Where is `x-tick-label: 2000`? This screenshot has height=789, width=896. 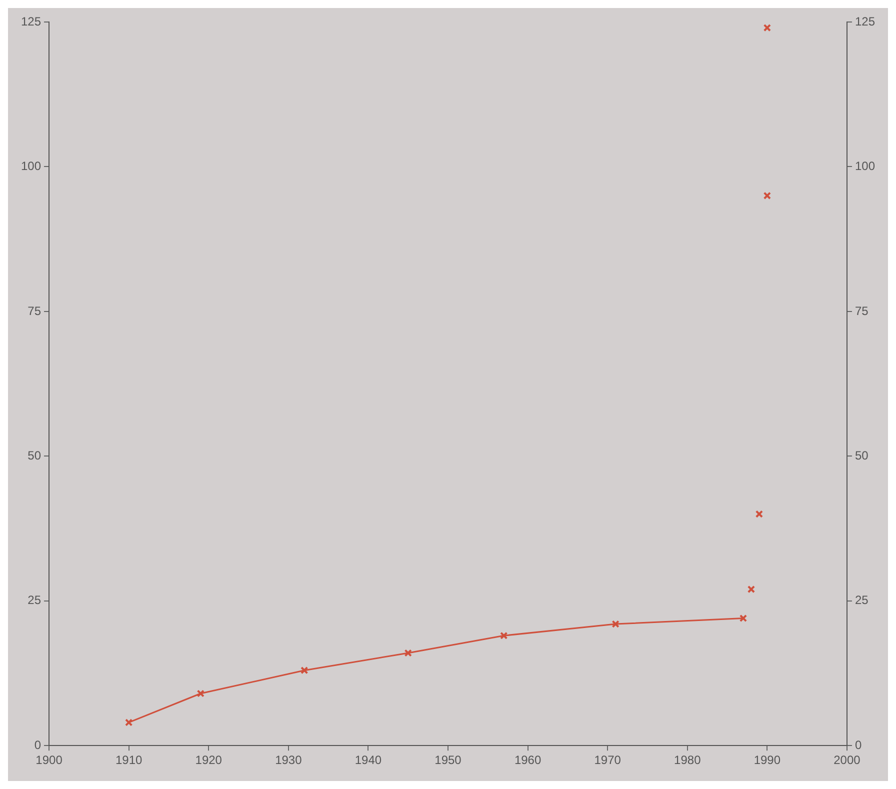 x-tick-label: 2000 is located at coordinates (847, 760).